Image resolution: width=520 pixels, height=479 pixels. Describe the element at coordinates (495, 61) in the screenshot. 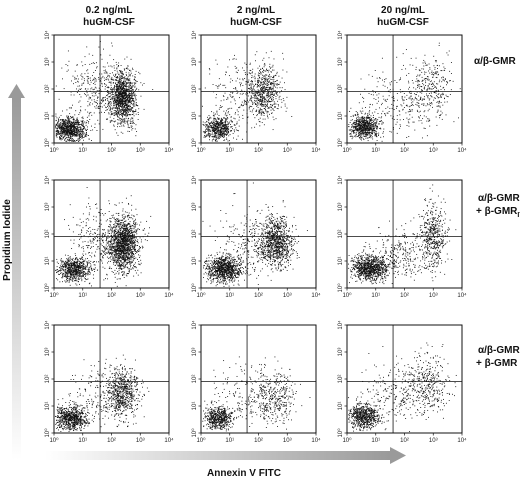

I see `row-label-1: α/β-GMR` at that location.